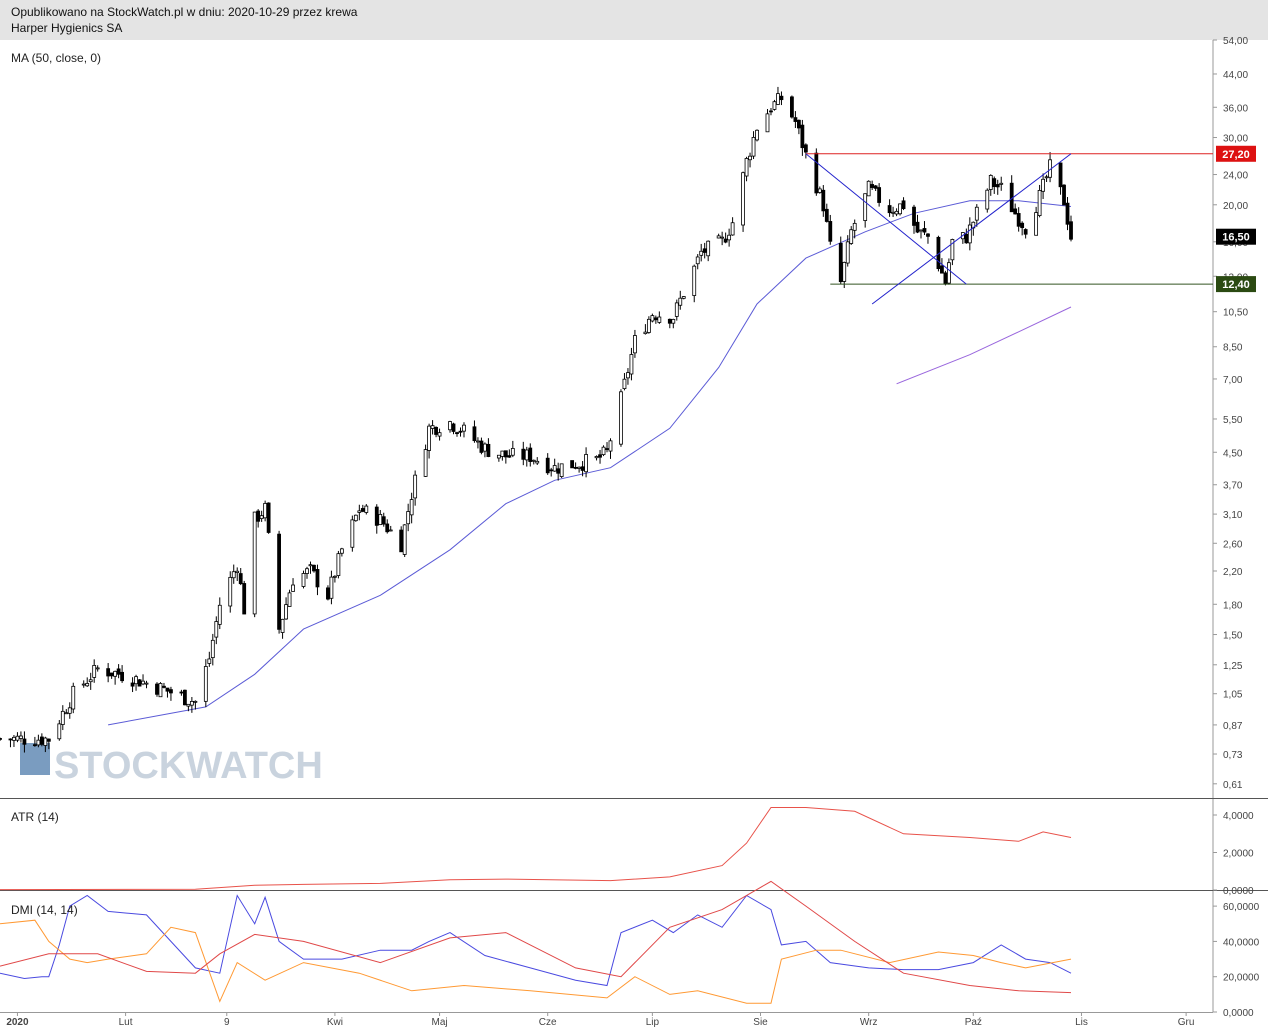 This screenshot has height=1030, width=1268. Describe the element at coordinates (440, 1022) in the screenshot. I see `time-axis-tick-label: Maj` at that location.